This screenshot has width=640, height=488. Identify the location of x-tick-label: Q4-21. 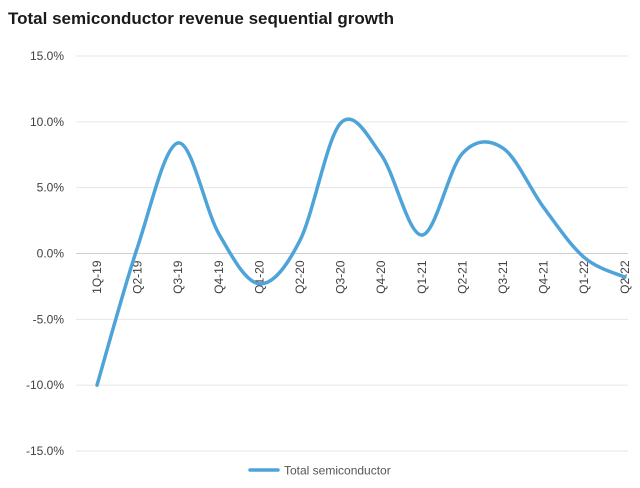
(544, 277).